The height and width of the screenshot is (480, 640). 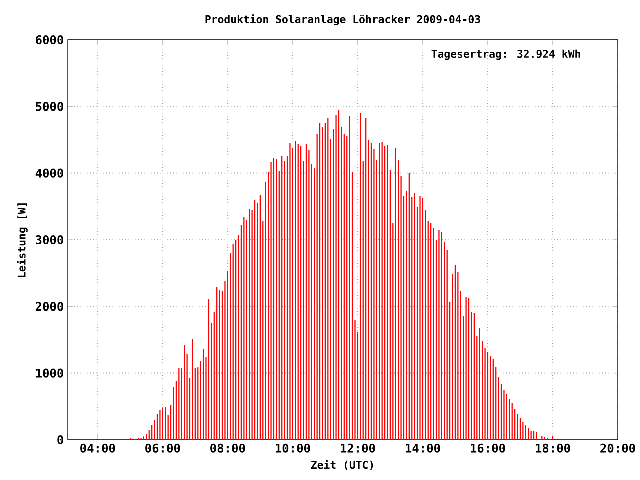 What do you see at coordinates (98, 448) in the screenshot?
I see `x-tick-label: 04:00` at bounding box center [98, 448].